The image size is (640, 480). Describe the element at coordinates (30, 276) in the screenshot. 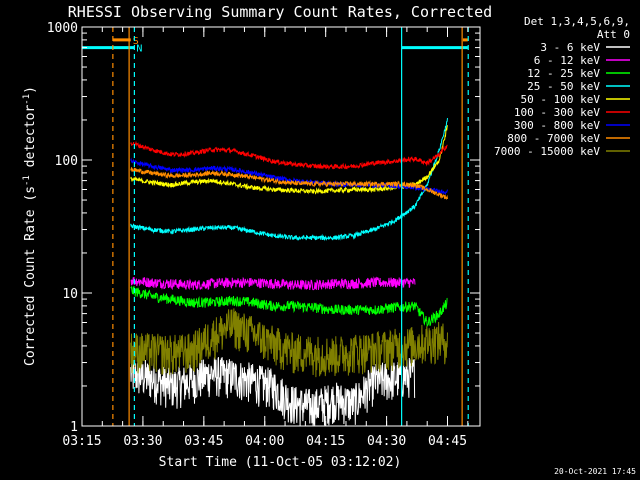

I see `y-axis-label-part: Corrected Count Rate (s` at that location.